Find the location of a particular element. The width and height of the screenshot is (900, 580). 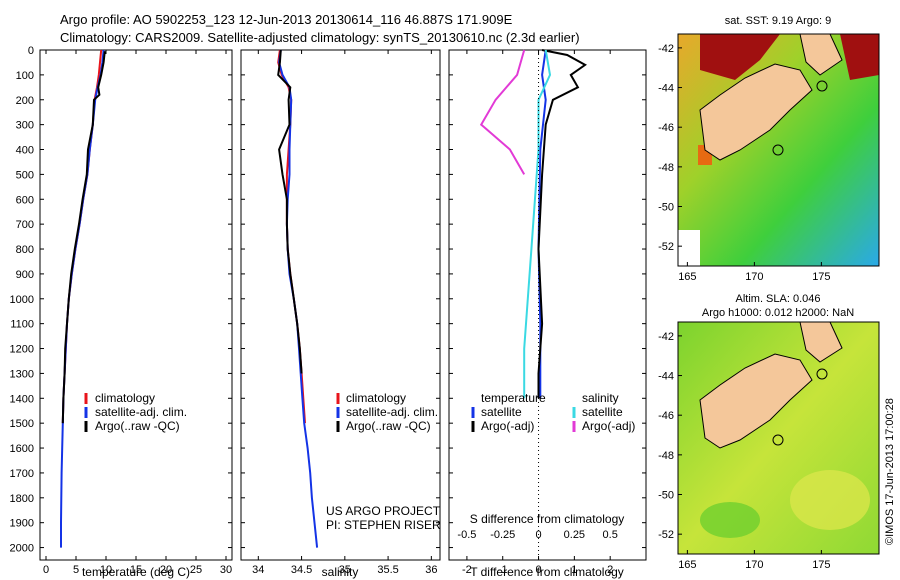

y-tick-label: 1300 is located at coordinates (22, 374).